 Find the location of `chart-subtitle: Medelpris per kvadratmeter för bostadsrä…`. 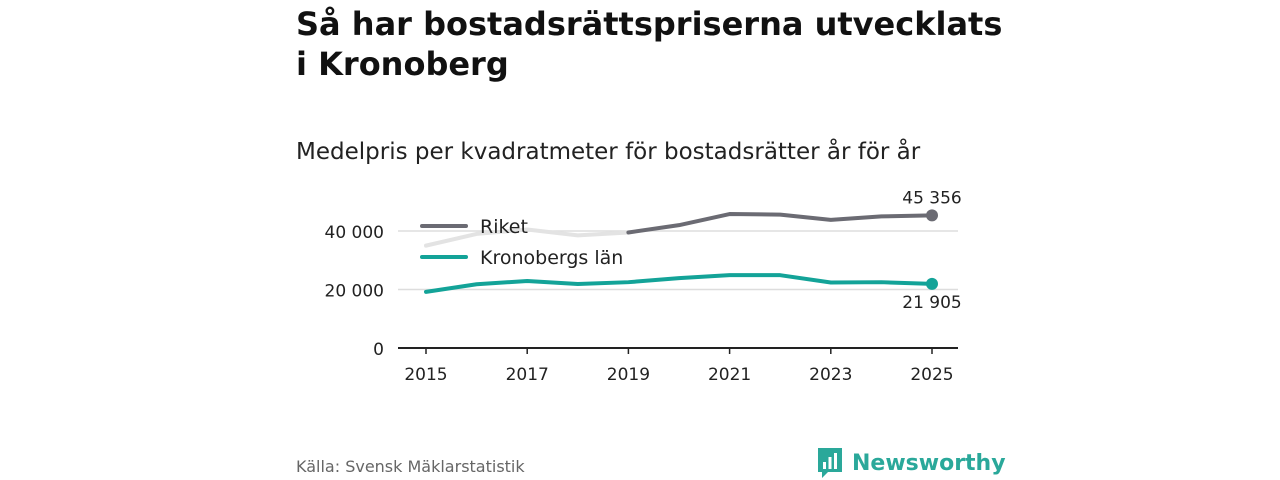

chart-subtitle: Medelpris per kvadratmeter för bostadsrä… is located at coordinates (608, 152).